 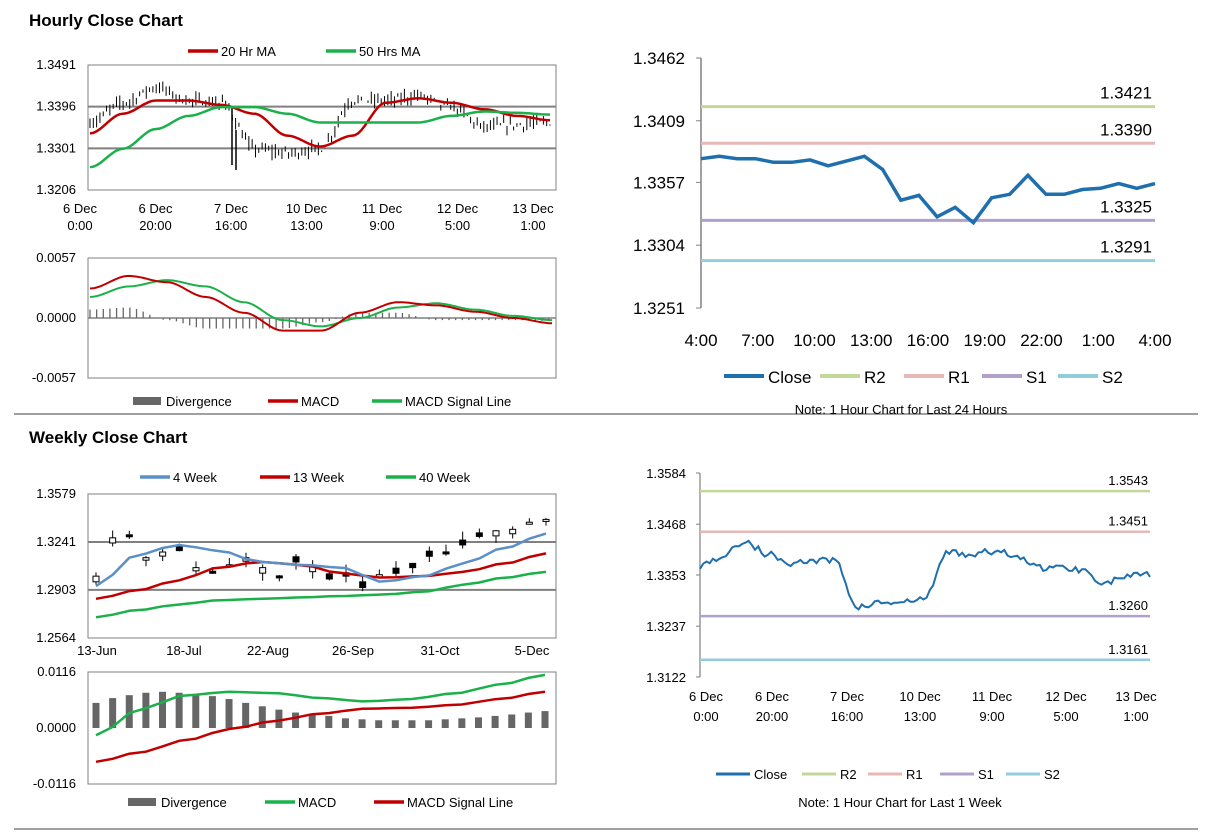 What do you see at coordinates (666, 677) in the screenshot?
I see `y-tick-label: 1.3122` at bounding box center [666, 677].